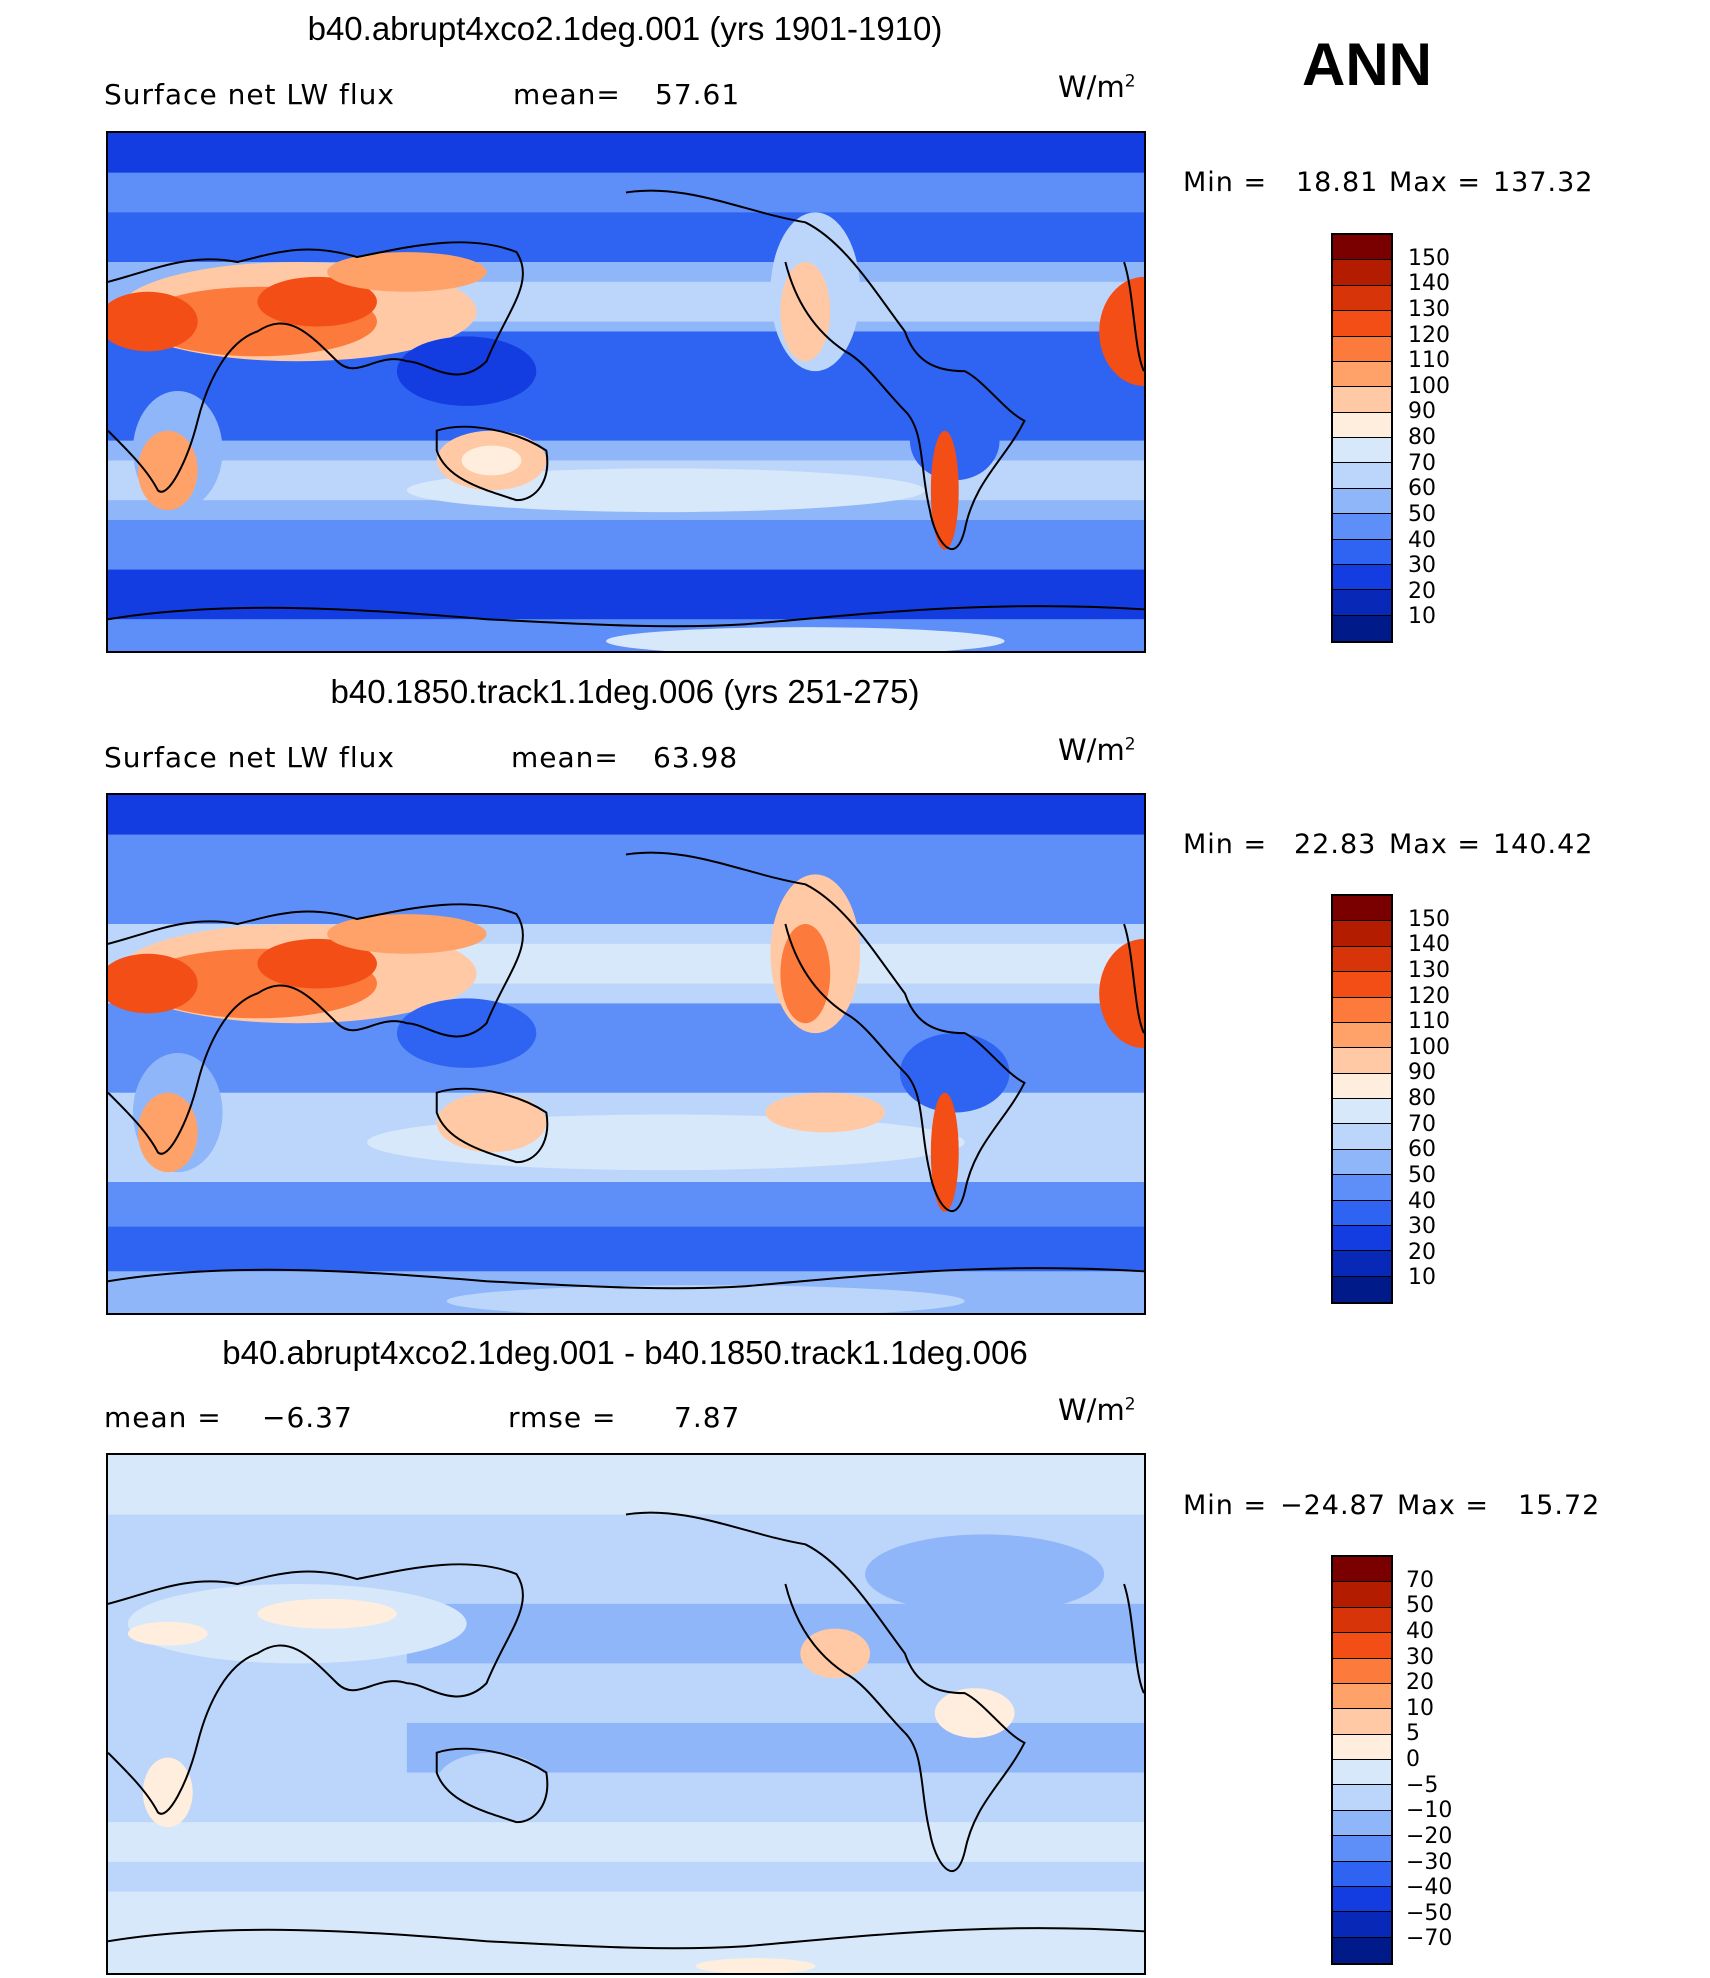 This screenshot has width=1710, height=1978. Describe the element at coordinates (1429, 284) in the screenshot. I see `colorbar-tick-label: 140` at that location.